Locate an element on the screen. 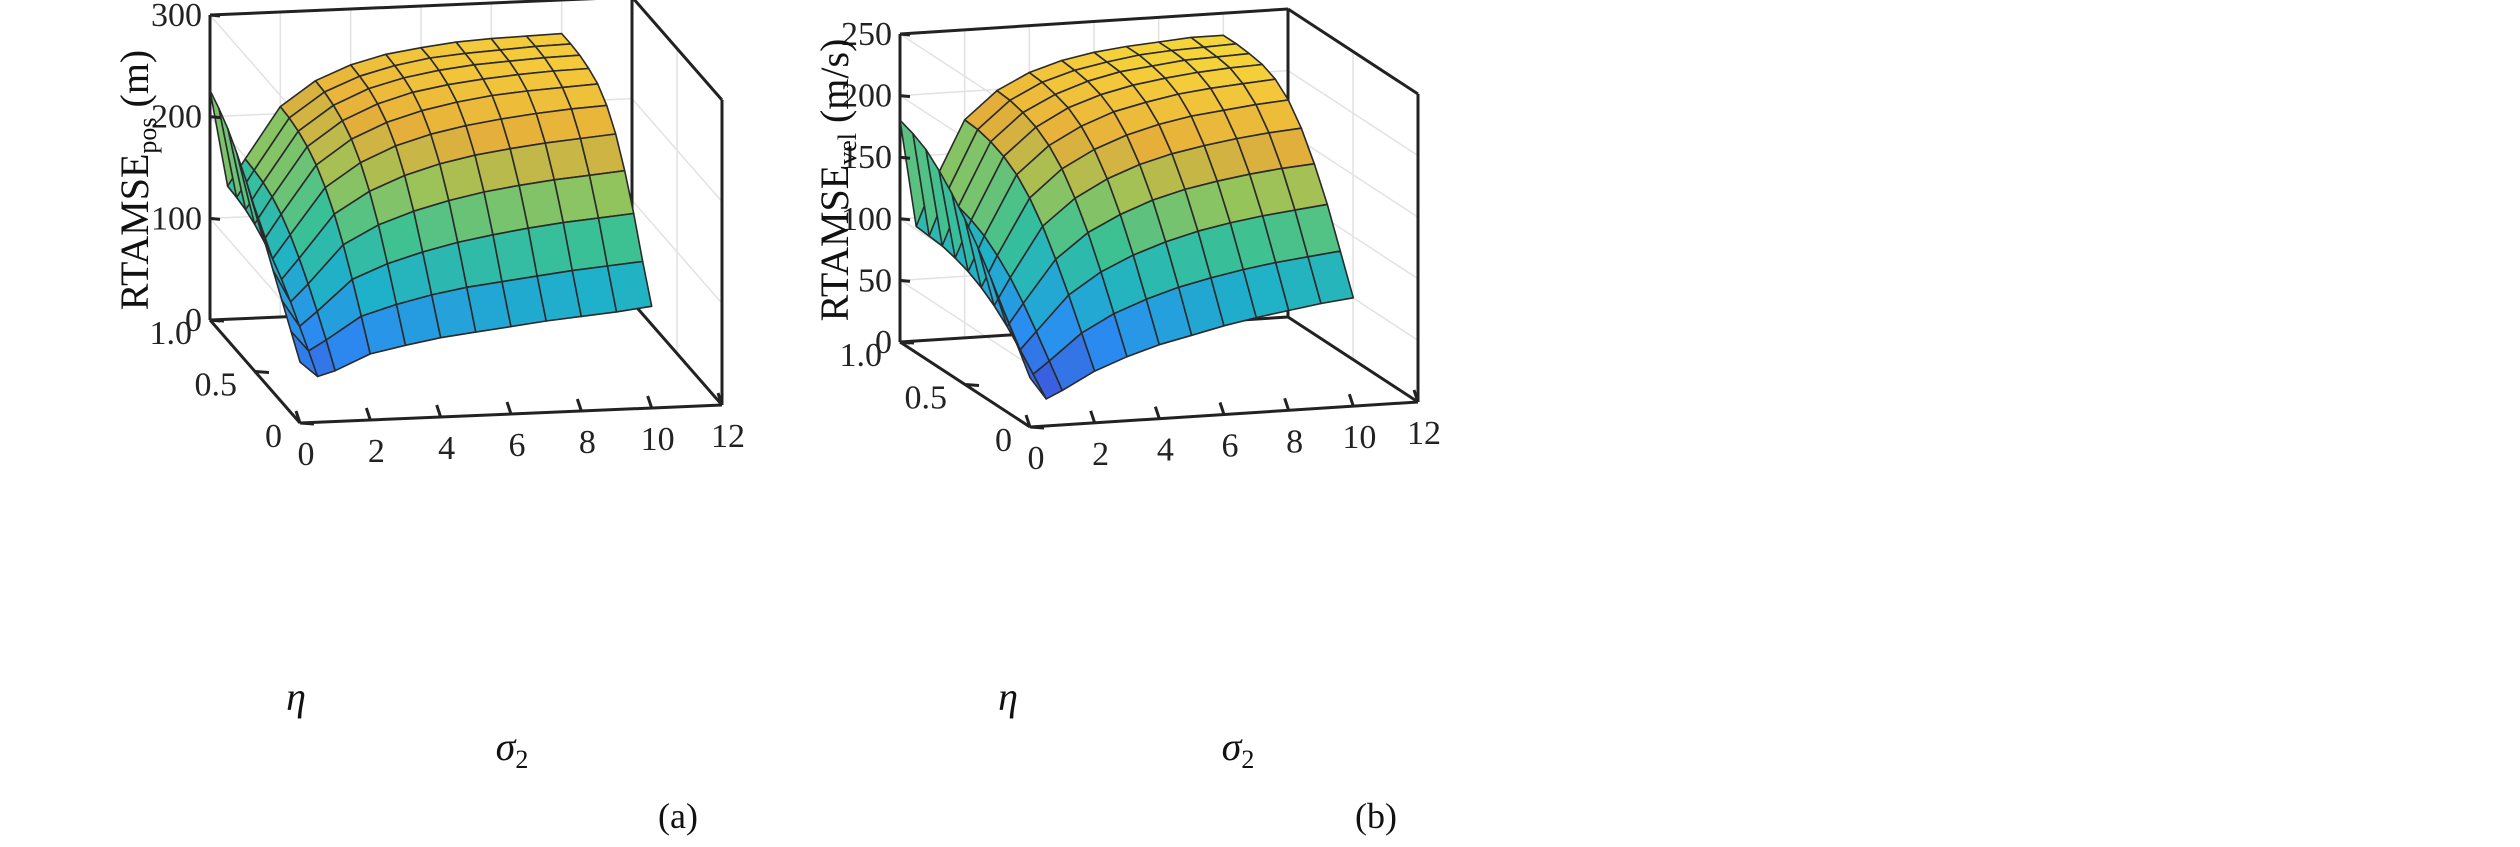 This screenshot has width=2520, height=847. tick-labels: 0 50 100 150 200 250 0 2 4 6 8 10 12 0 0.5 1.0 is located at coordinates (1141, 246).